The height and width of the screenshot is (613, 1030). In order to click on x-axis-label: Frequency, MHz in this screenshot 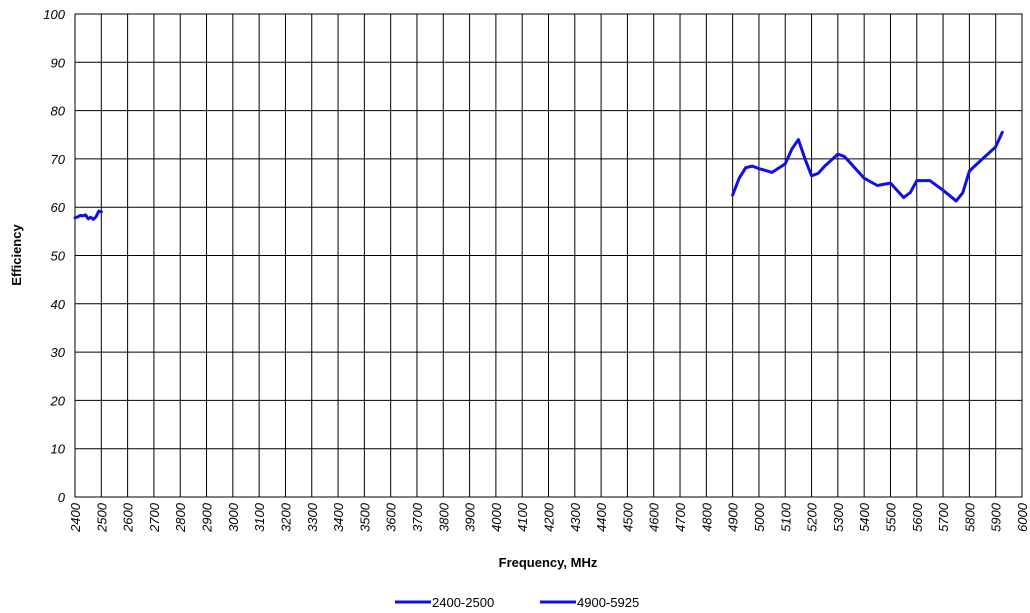, I will do `click(548, 562)`.